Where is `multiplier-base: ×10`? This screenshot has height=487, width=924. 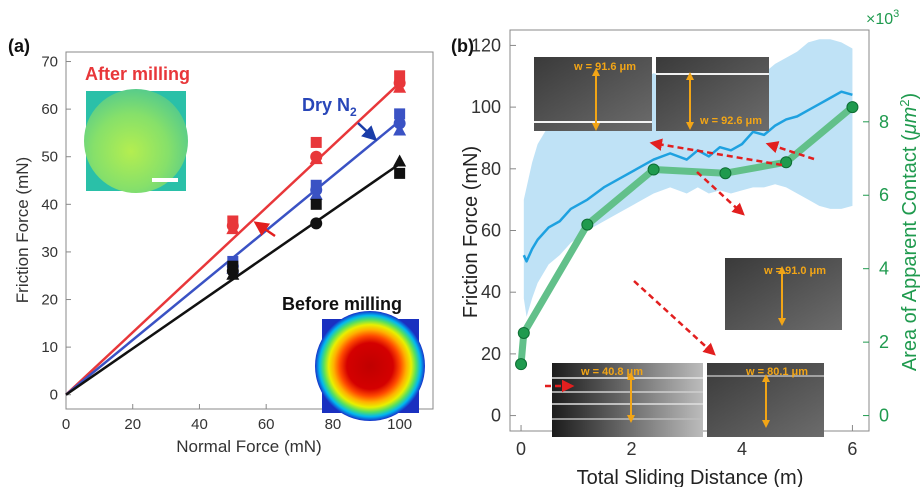 multiplier-base: ×10 is located at coordinates (879, 19).